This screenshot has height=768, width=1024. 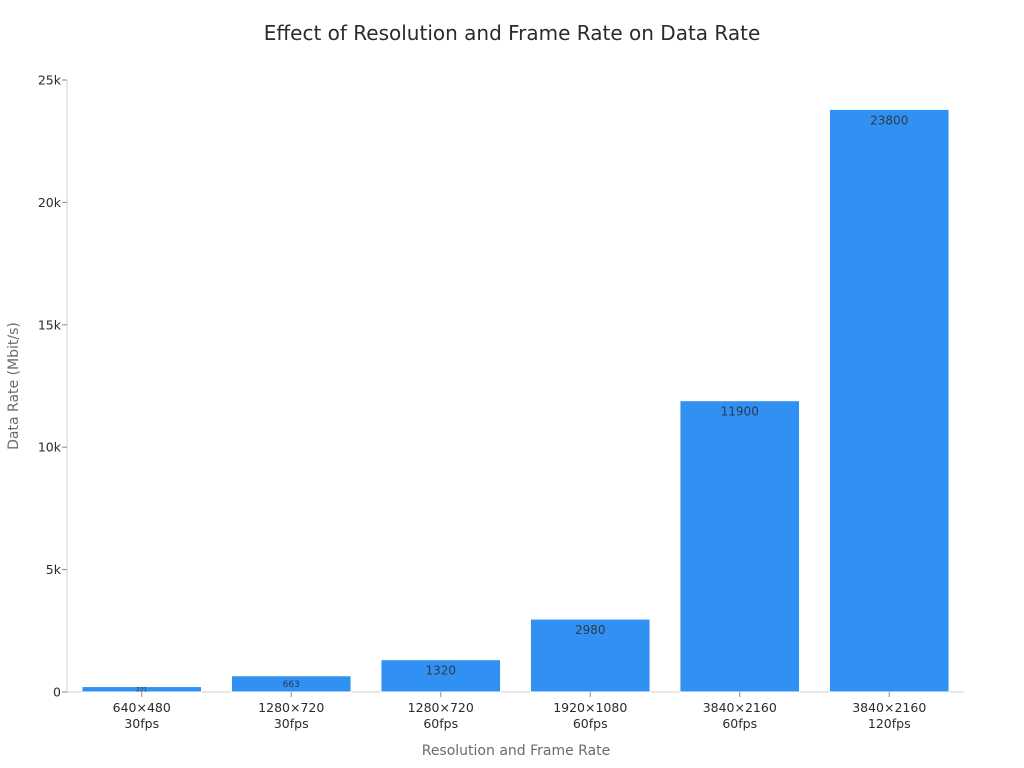 I want to click on y-tick-label: 5k, so click(x=54, y=569).